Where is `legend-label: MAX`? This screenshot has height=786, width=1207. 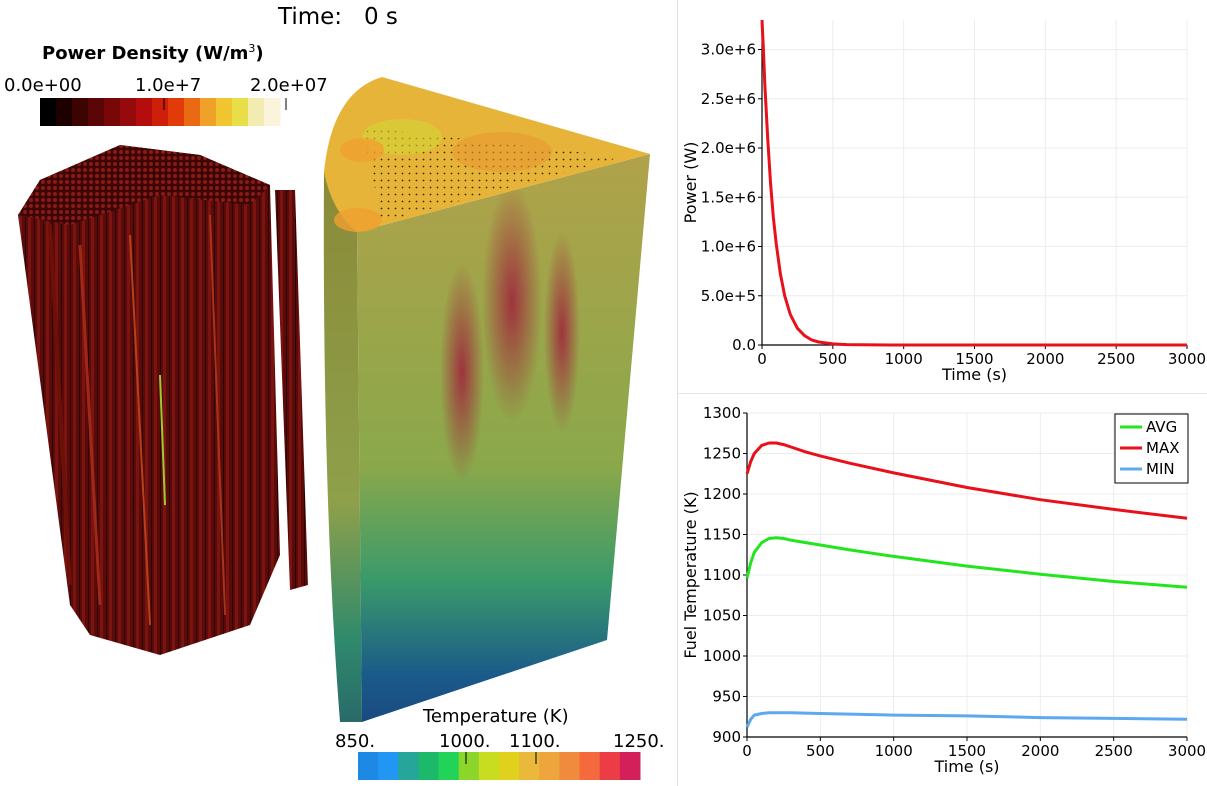
legend-label: MAX is located at coordinates (1162, 448).